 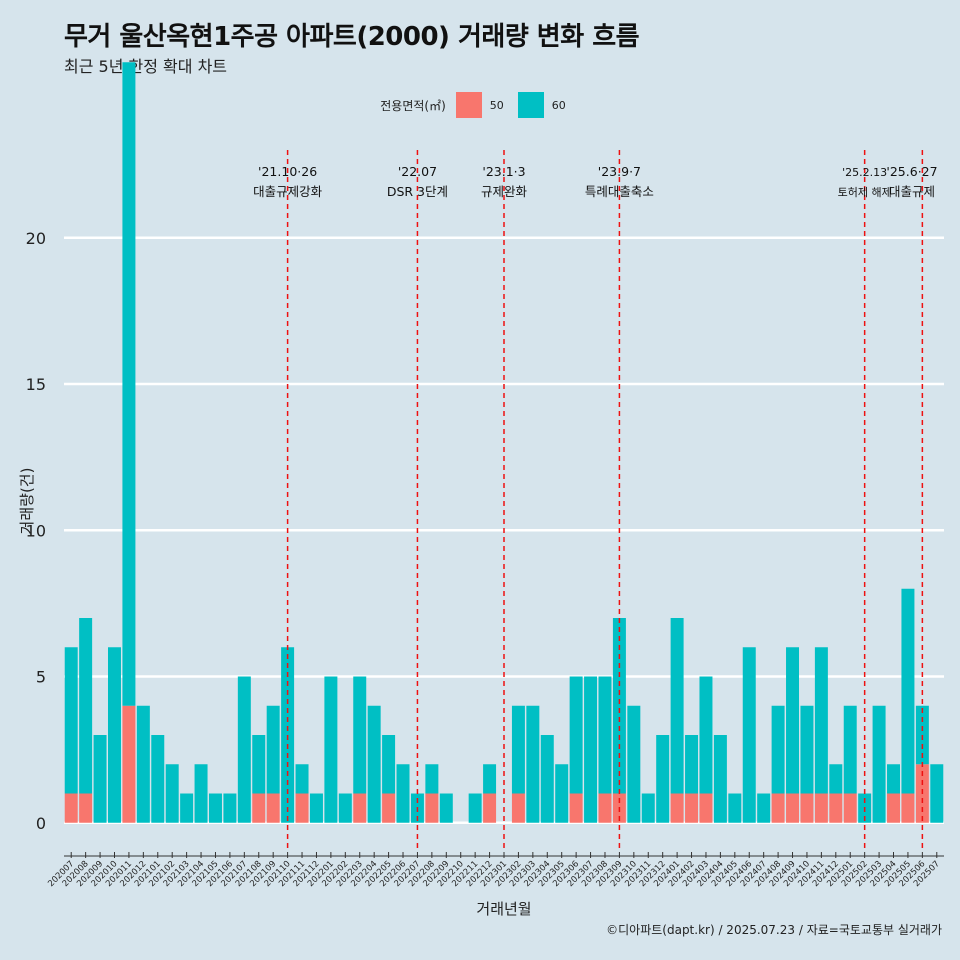 I want to click on event-date-label: '25.6·27, so click(x=911, y=171).